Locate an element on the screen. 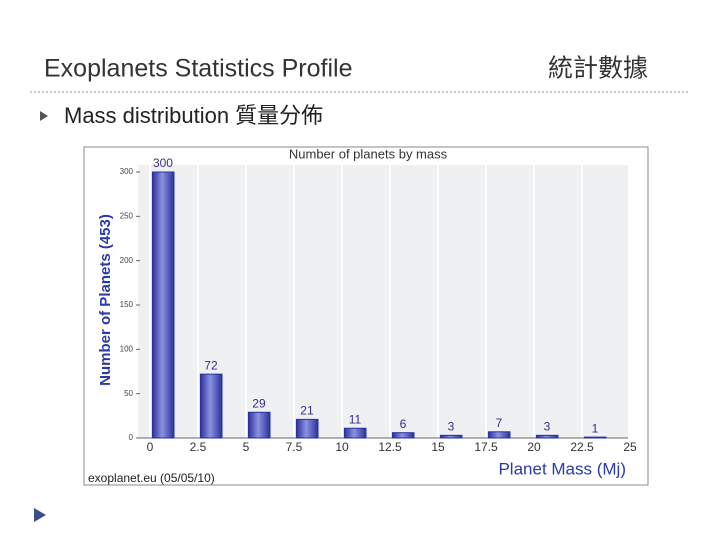 This screenshot has width=720, height=540. x-tick-label: 22.5 is located at coordinates (582, 447).